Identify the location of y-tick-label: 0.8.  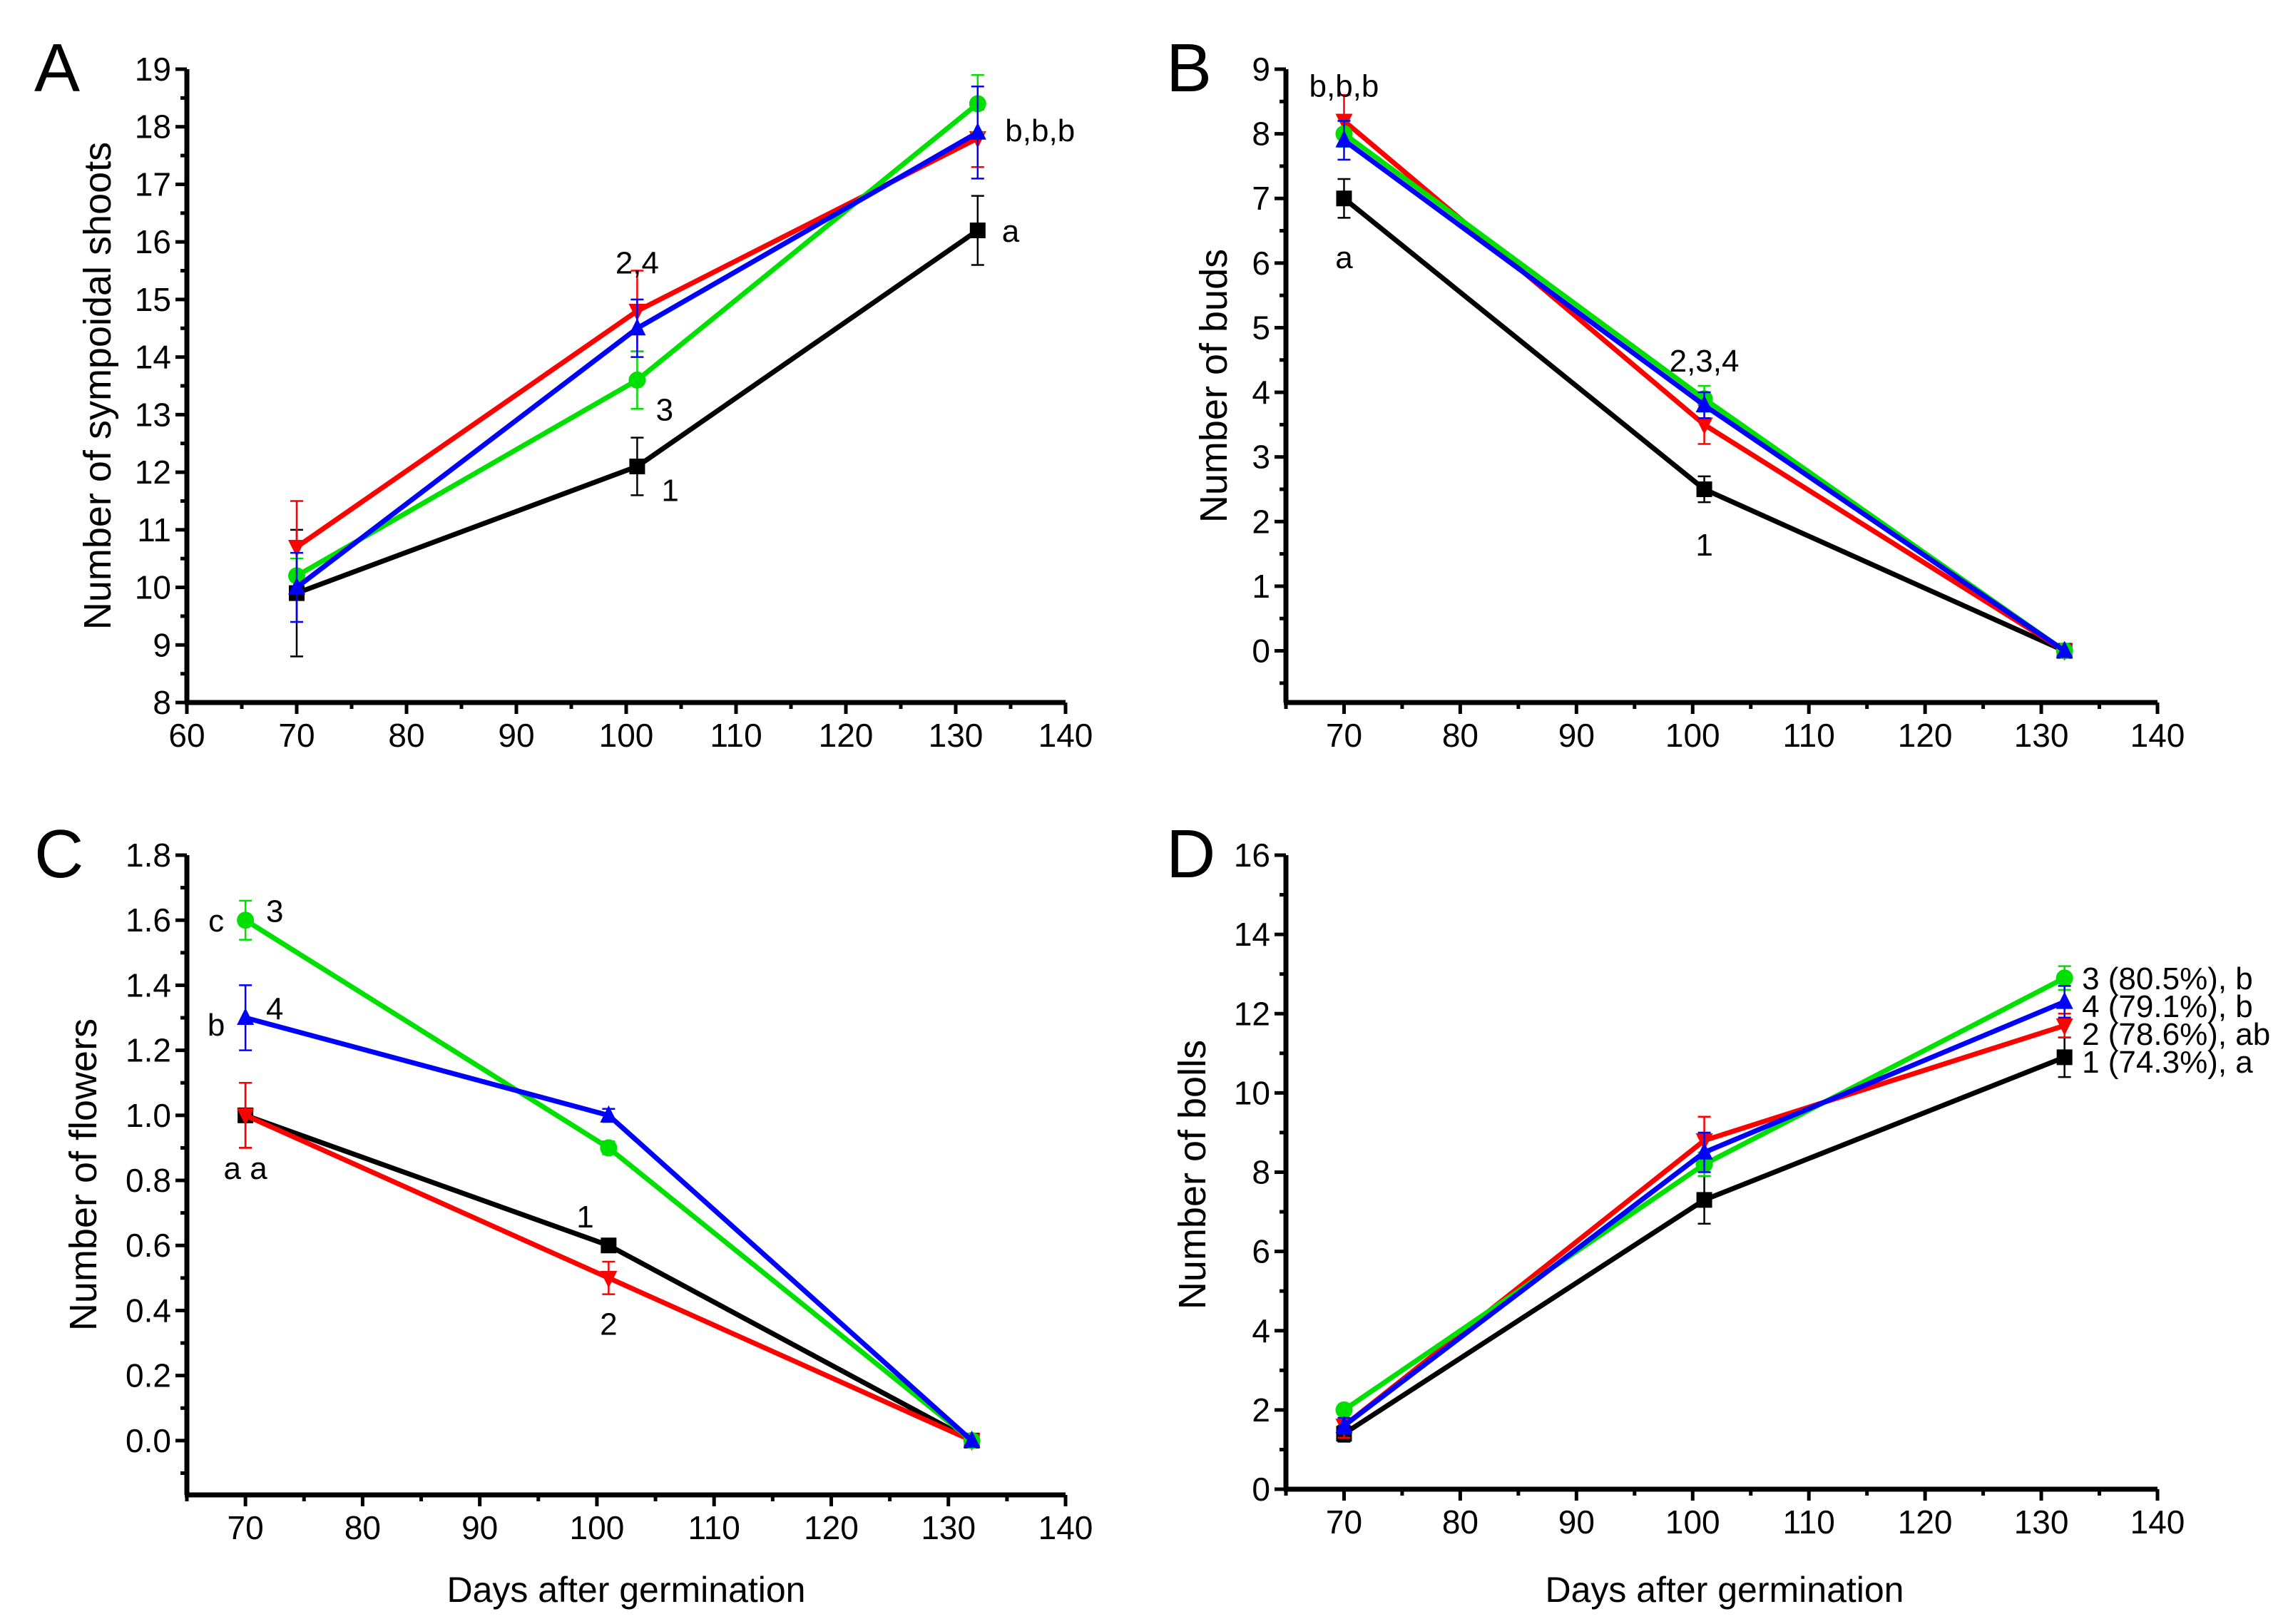
(148, 1180).